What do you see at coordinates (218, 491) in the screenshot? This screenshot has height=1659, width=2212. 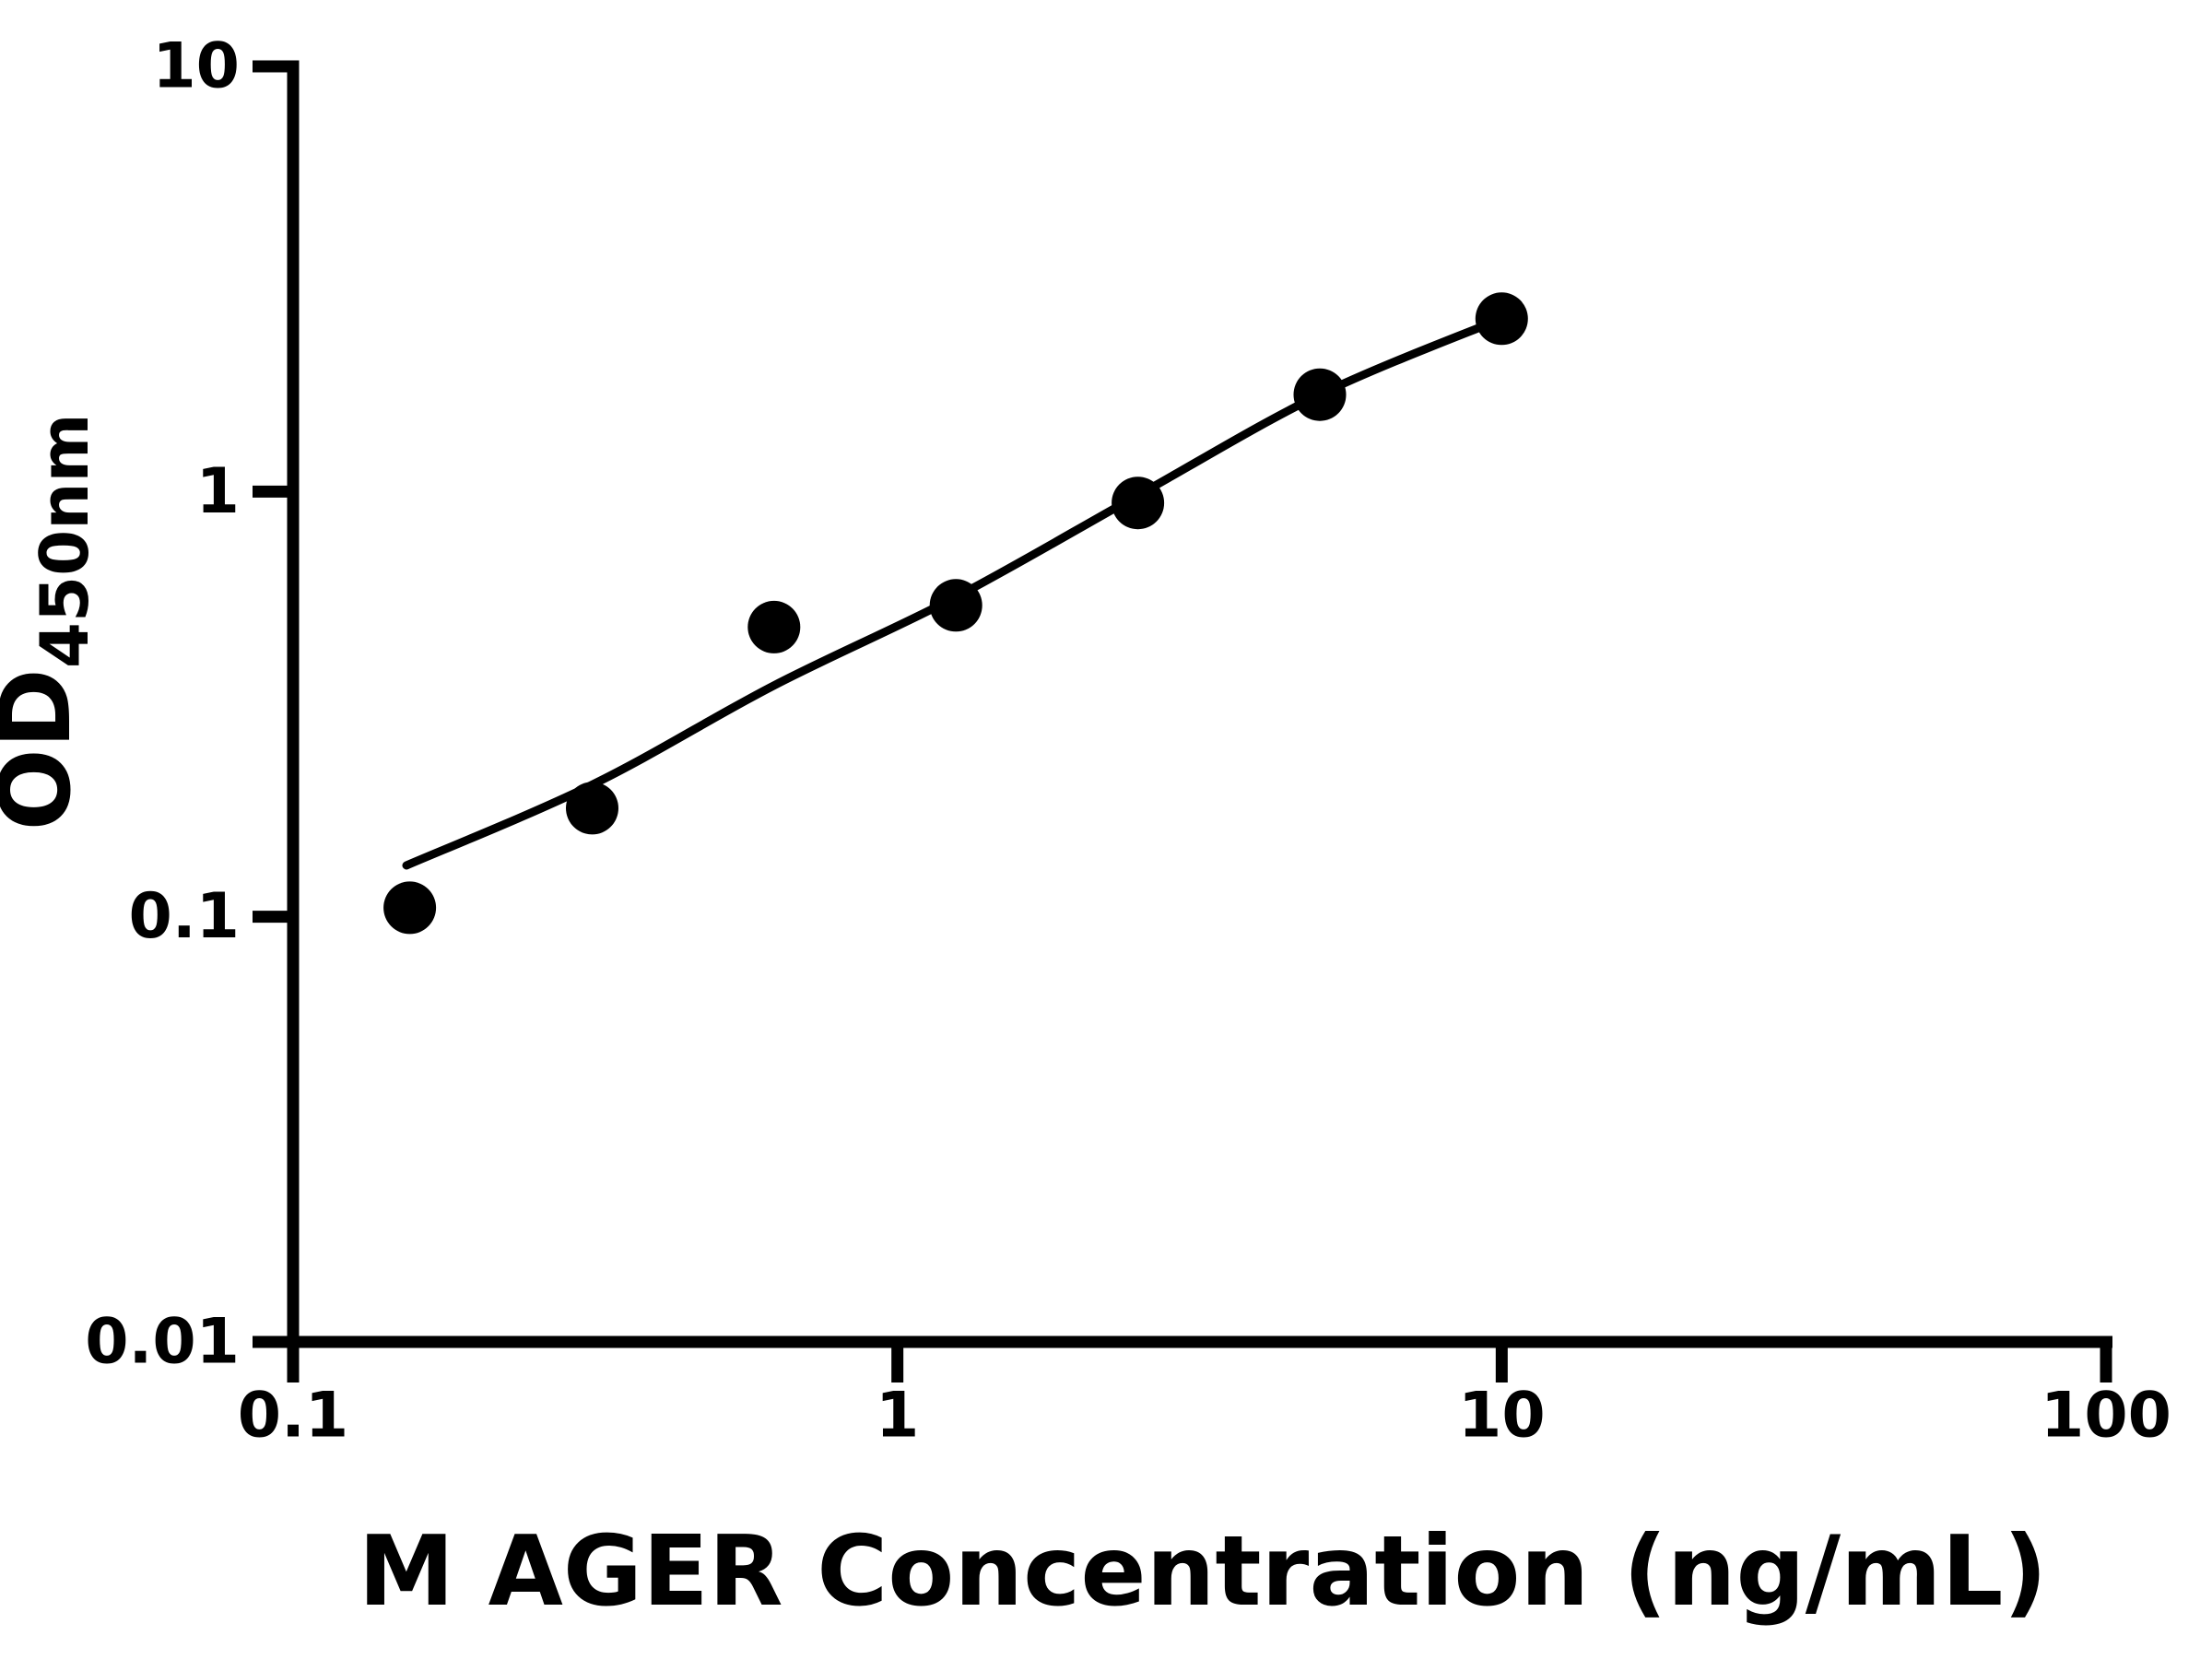 I see `y-tick-label: 1` at bounding box center [218, 491].